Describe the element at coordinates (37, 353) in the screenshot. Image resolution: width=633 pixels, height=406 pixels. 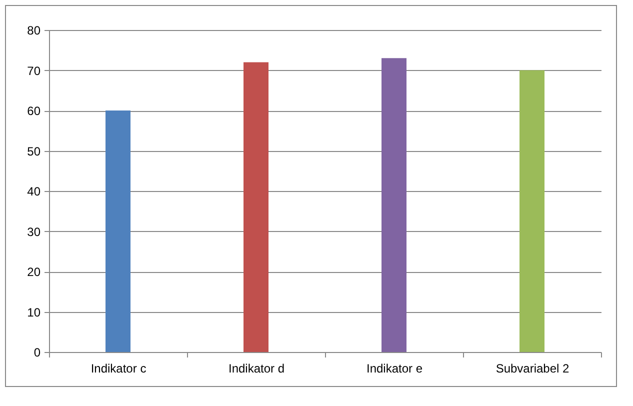
I see `y-tick-label: 0` at that location.